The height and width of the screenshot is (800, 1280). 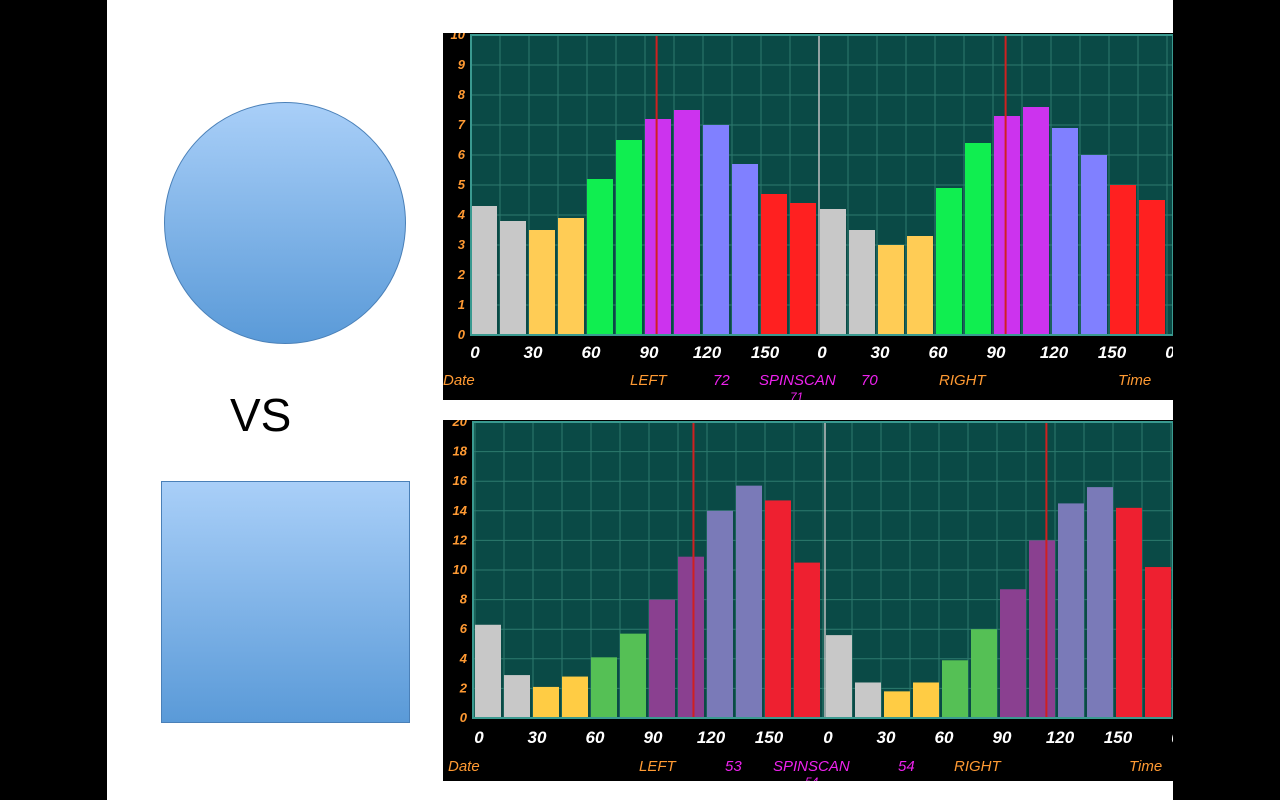 What do you see at coordinates (462, 64) in the screenshot?
I see `y-tick-label: 9` at bounding box center [462, 64].